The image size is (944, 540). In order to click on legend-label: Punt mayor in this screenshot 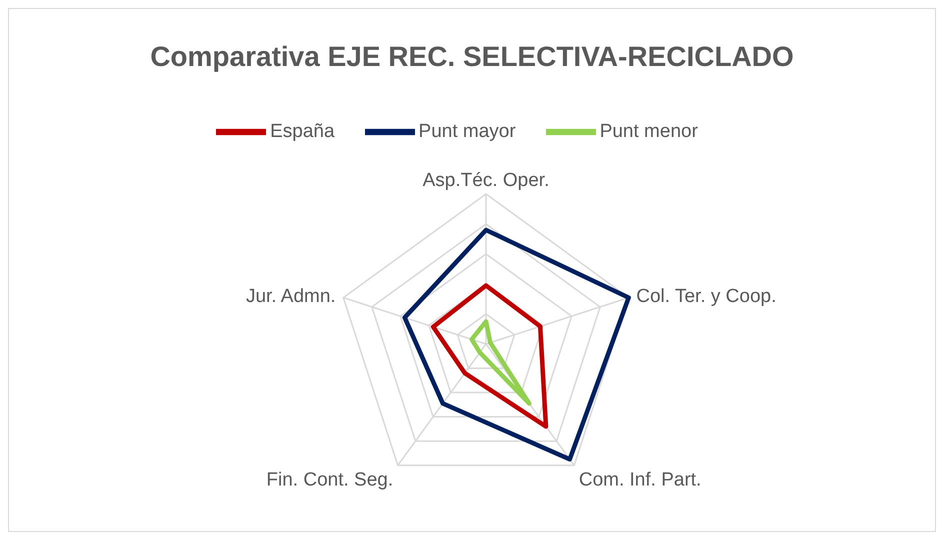, I will do `click(467, 131)`.